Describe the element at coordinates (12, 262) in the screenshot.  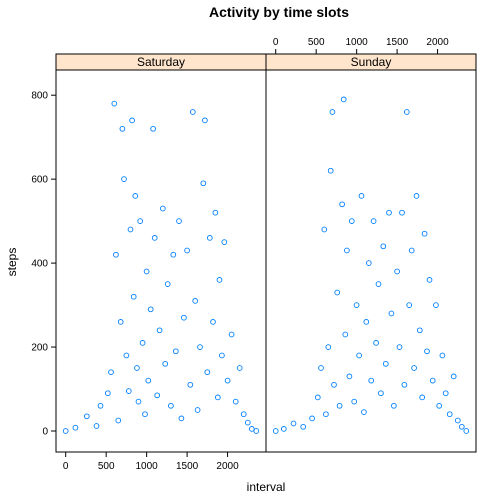
I see `y-axis-label: steps` at that location.